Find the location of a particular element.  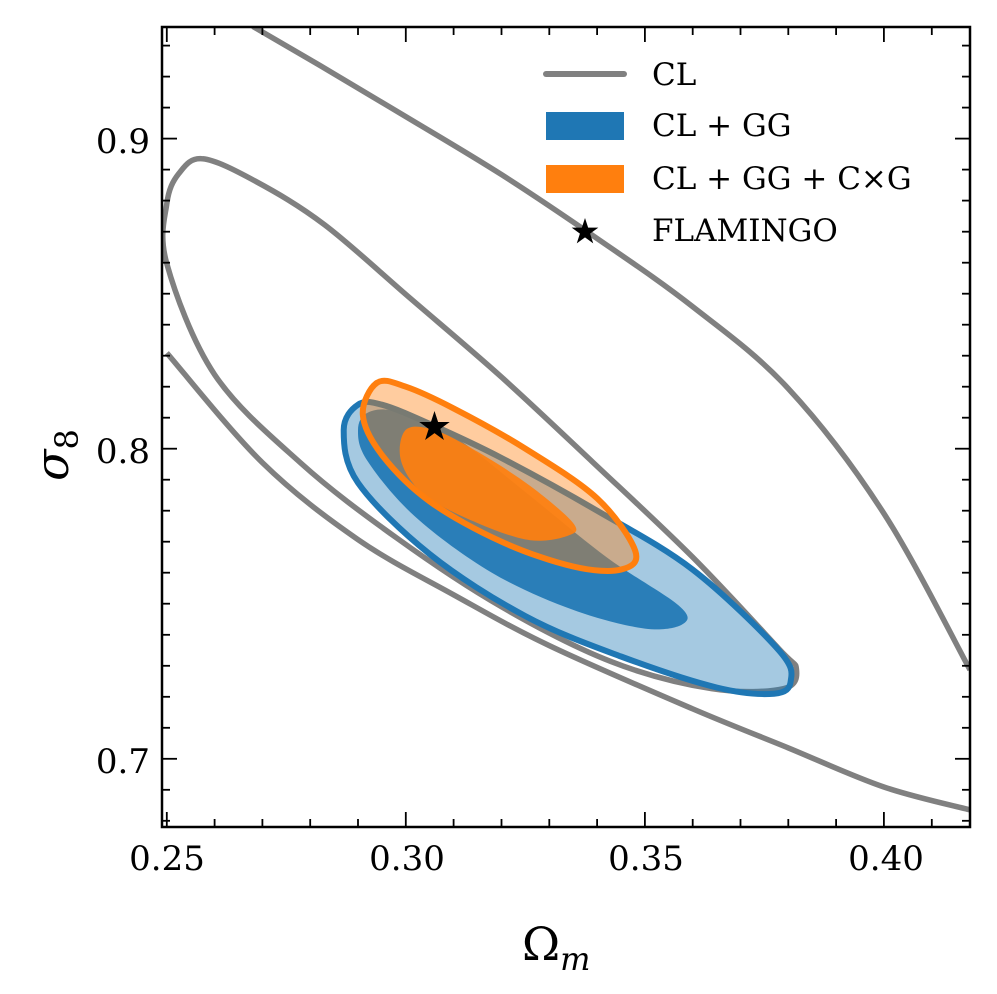

legend-swatch-cl-gg-cxg is located at coordinates (585, 179).